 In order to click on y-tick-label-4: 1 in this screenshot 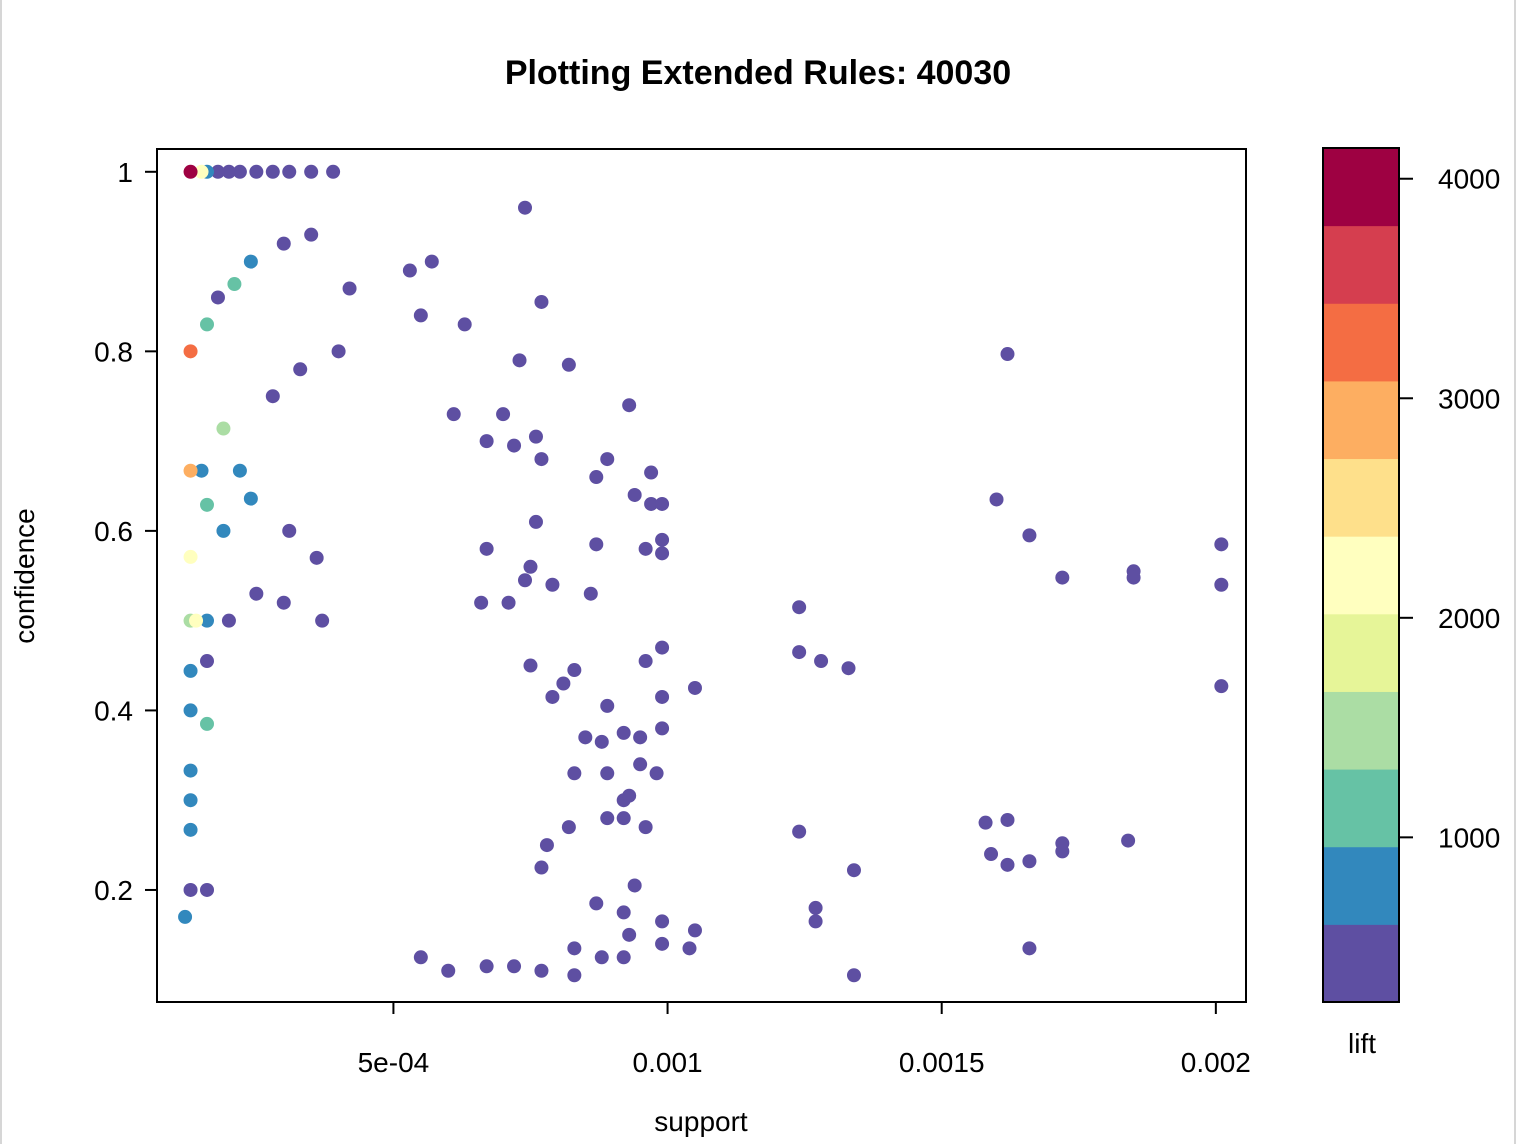, I will do `click(125, 172)`.